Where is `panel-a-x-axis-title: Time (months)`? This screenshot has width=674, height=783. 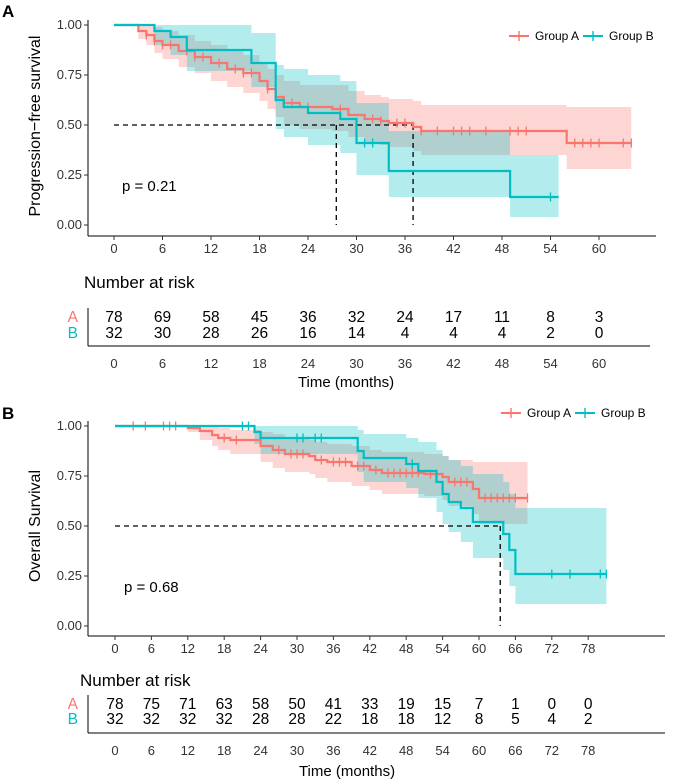 panel-a-x-axis-title: Time (months) is located at coordinates (346, 382).